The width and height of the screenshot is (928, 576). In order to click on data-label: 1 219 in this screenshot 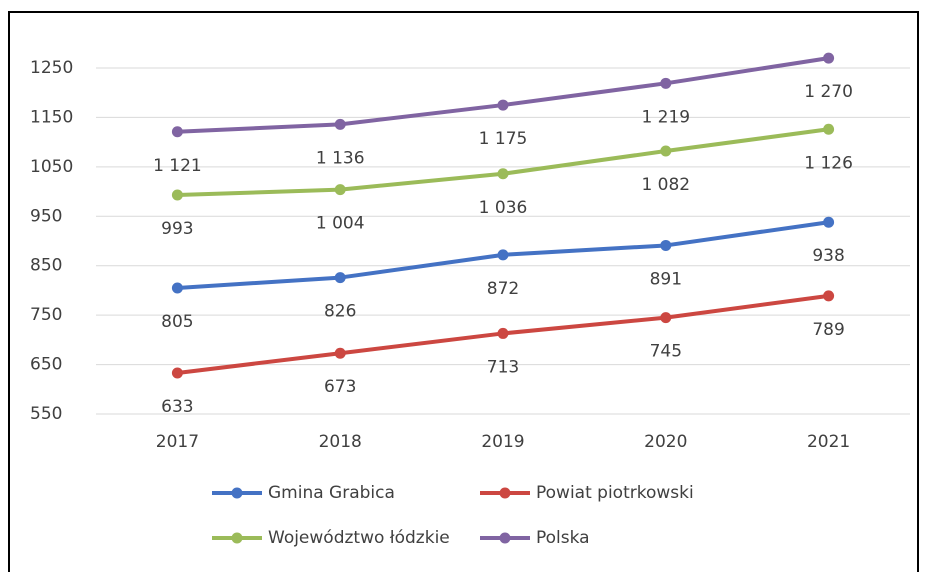, I will do `click(665, 117)`.